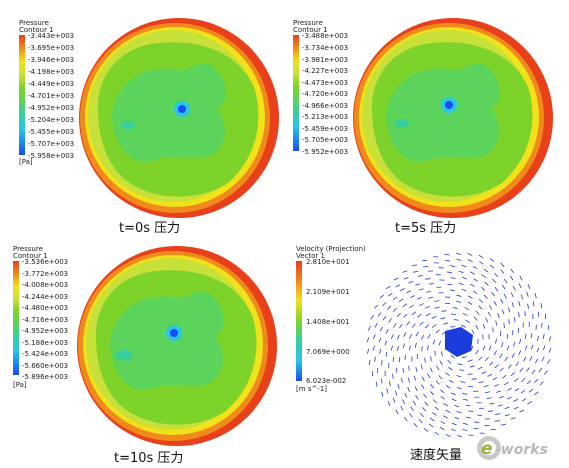 The image size is (569, 468). I want to click on legend-tick: -3.981e+003, so click(325, 60).